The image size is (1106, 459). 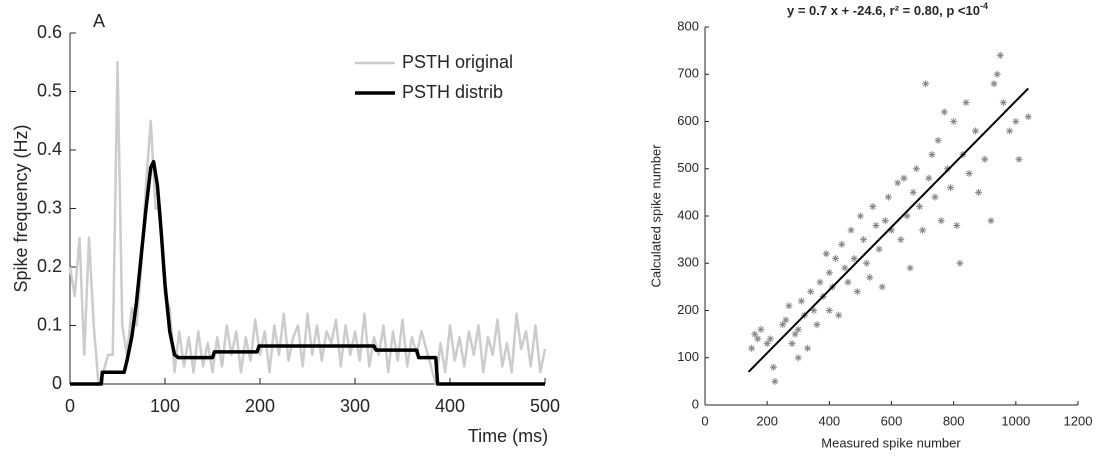 What do you see at coordinates (49, 324) in the screenshot?
I see `y-tick-label: 0.1` at bounding box center [49, 324].